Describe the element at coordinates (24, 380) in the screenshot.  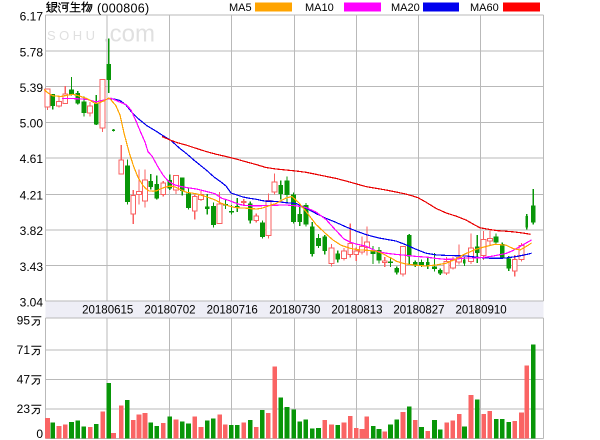
I see `svg-text: 47` at that location.